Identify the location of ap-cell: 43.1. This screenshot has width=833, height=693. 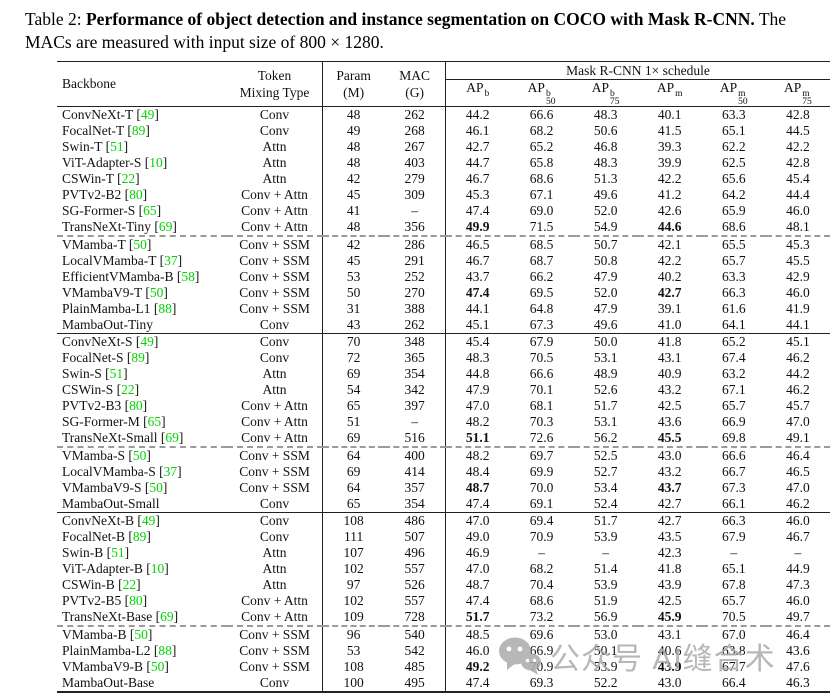
(669, 357).